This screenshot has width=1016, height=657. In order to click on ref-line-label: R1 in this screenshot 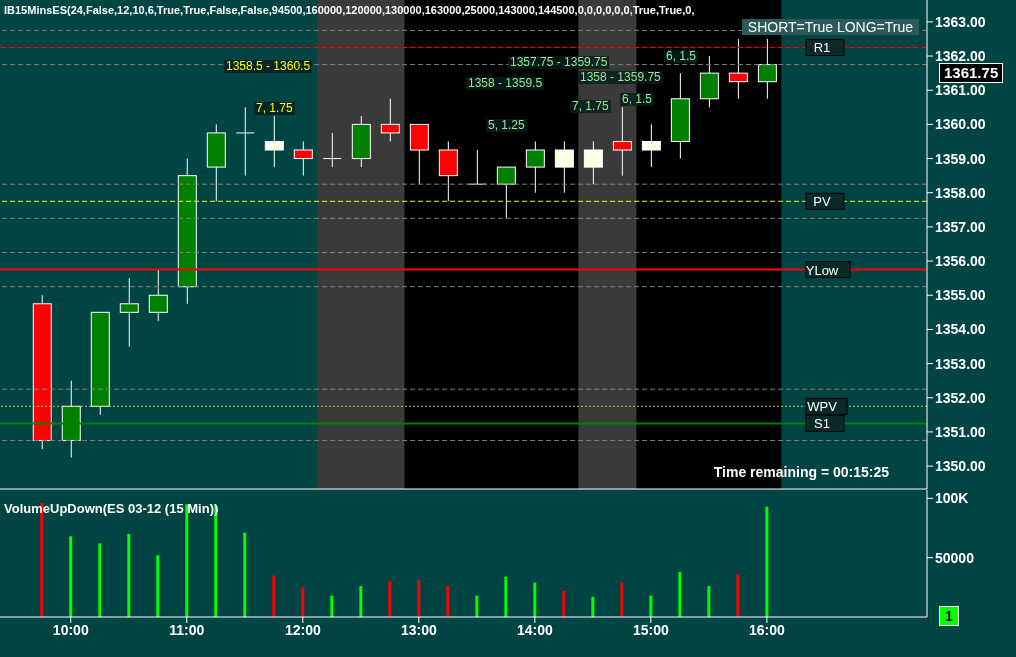, I will do `click(822, 48)`.